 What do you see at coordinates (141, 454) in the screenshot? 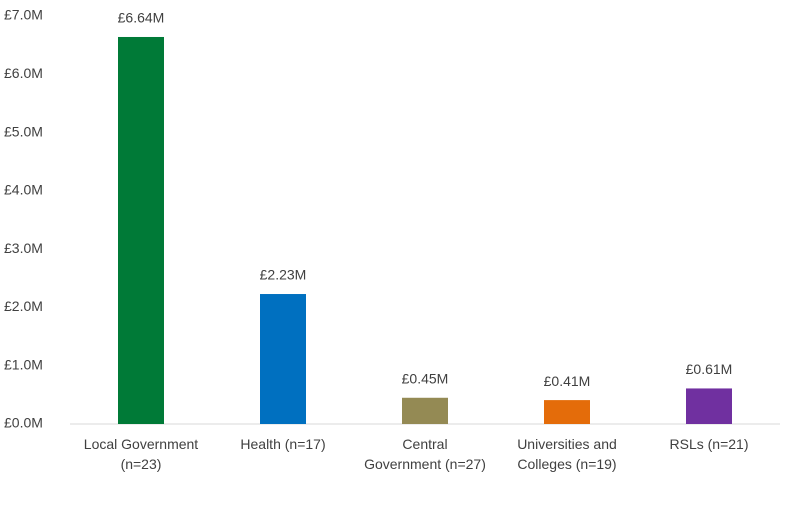
I see `x-tick-label: Local Government (n=23)` at bounding box center [141, 454].